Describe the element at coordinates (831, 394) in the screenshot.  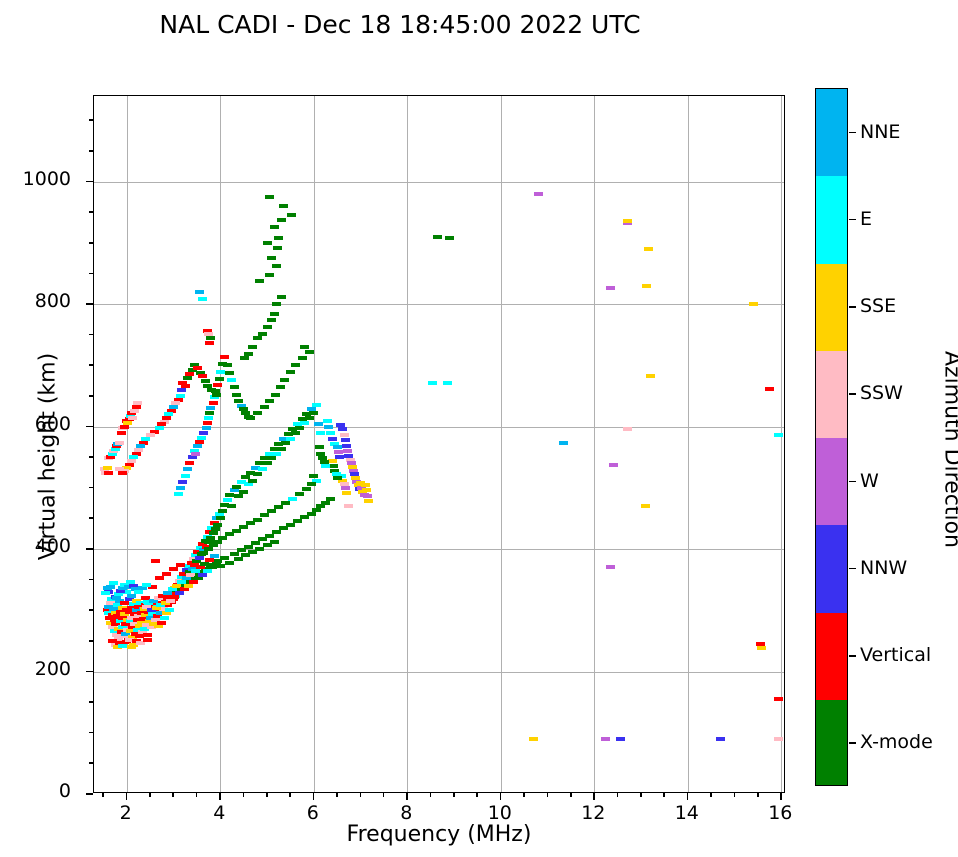
I see `colorbar-band-ssw` at that location.